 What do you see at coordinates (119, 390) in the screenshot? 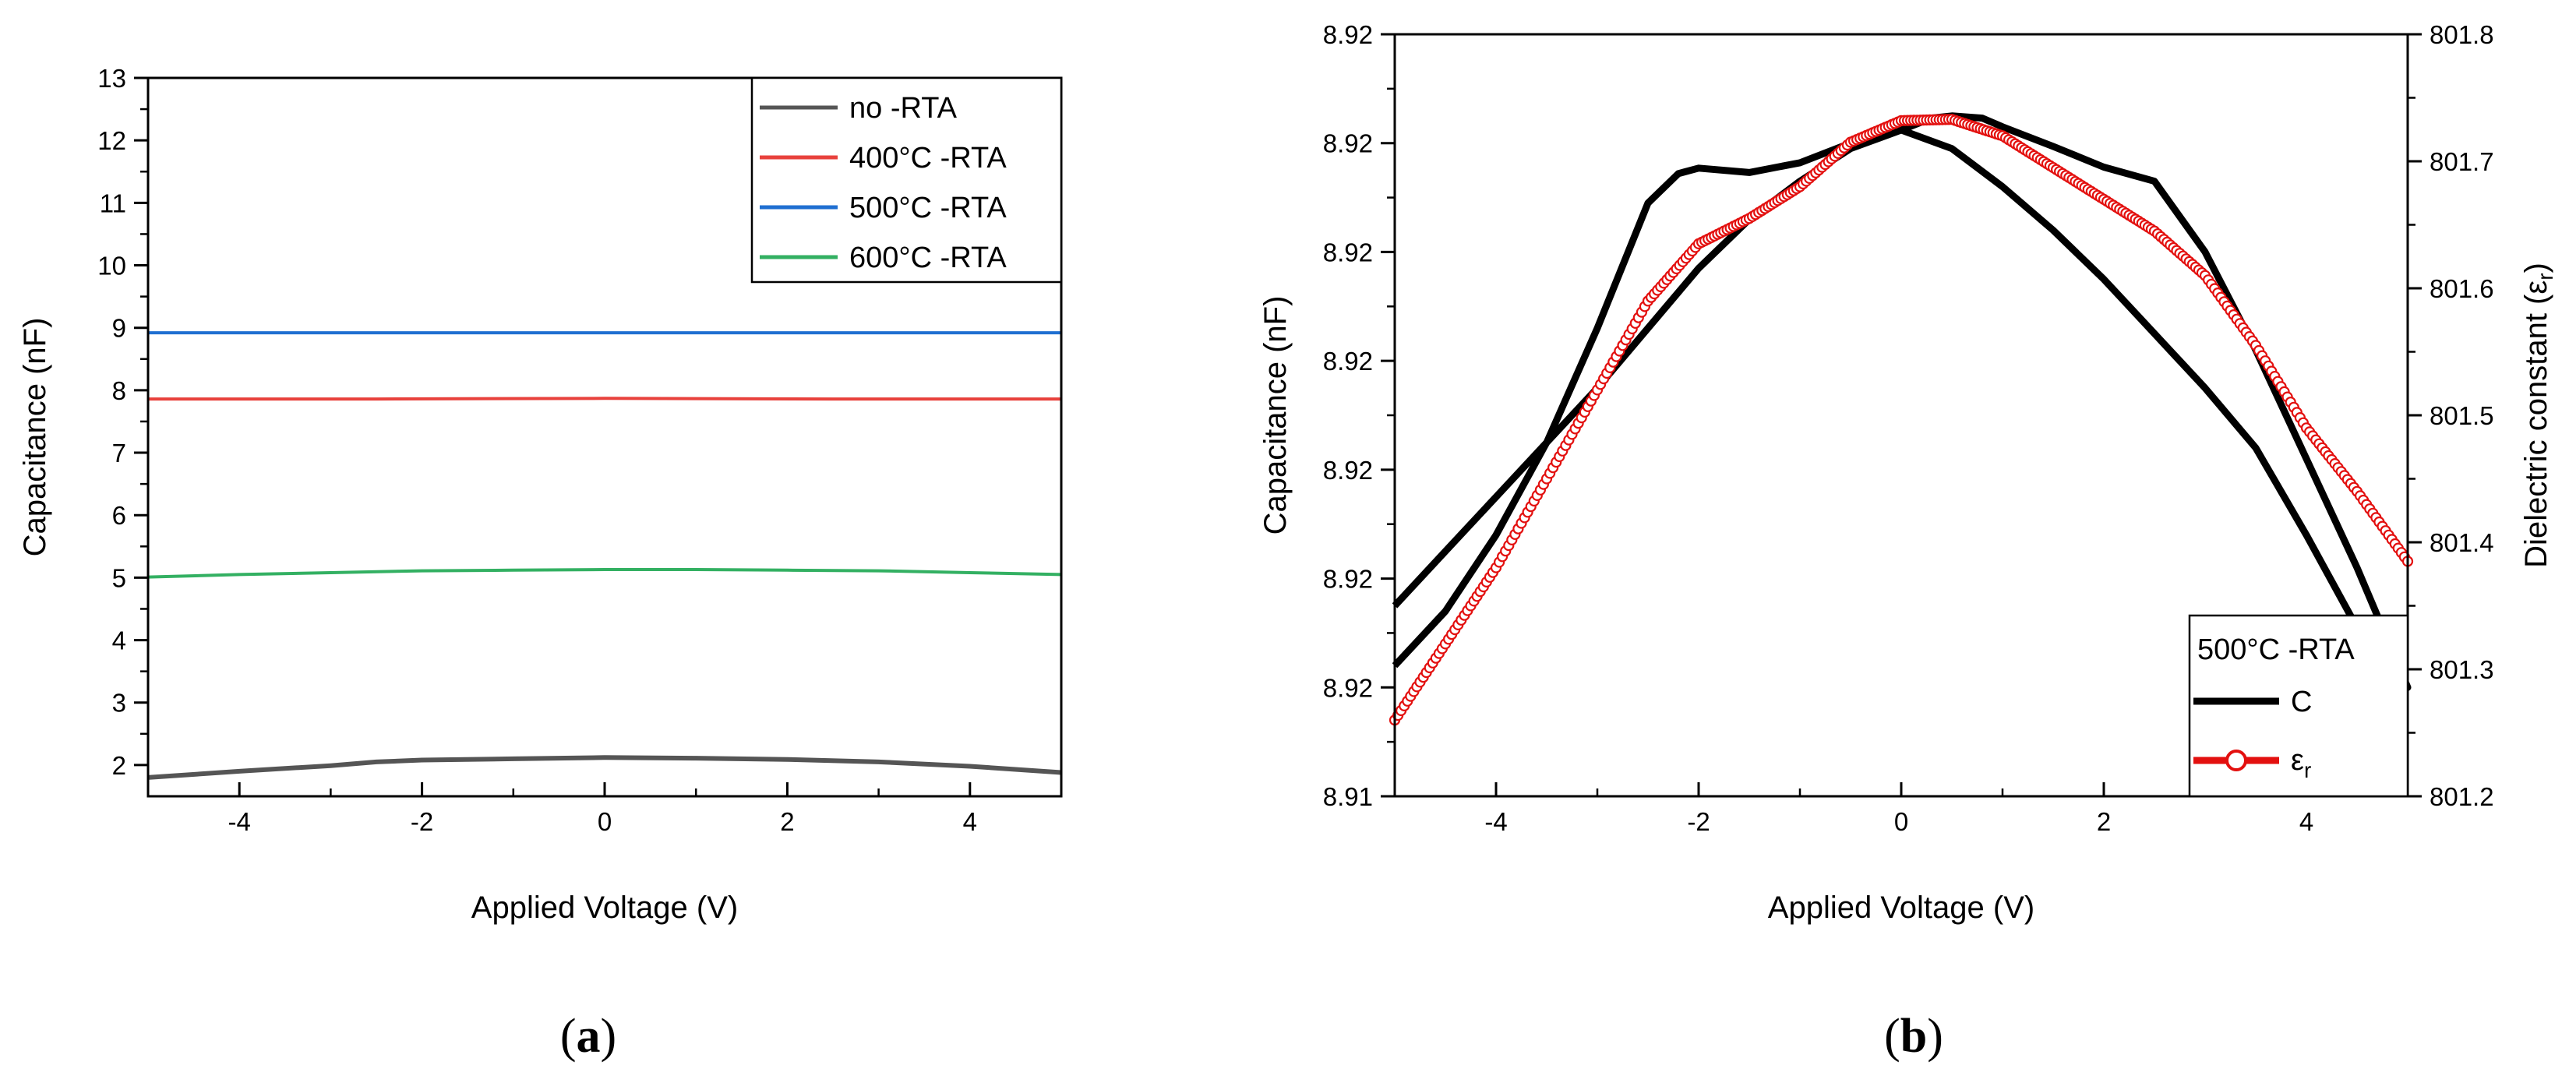
I see `chart-a-y-tick-label-6: 8` at bounding box center [119, 390].